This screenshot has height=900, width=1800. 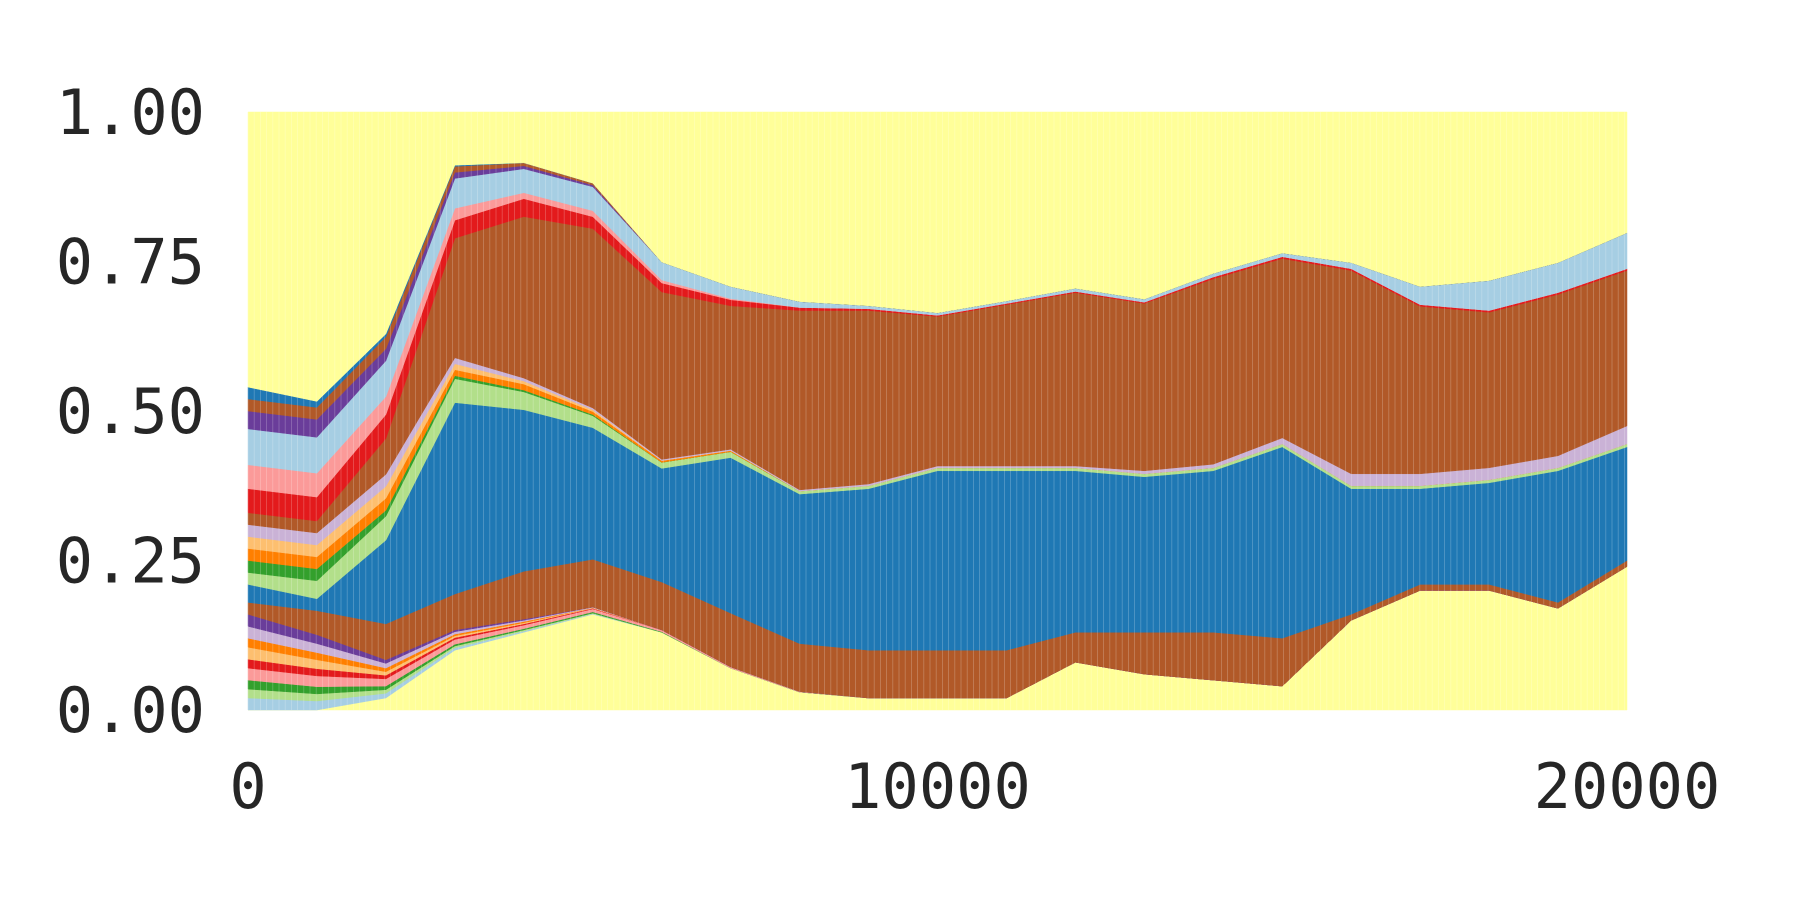 I want to click on y-tick-label: 1.00, so click(x=130, y=112).